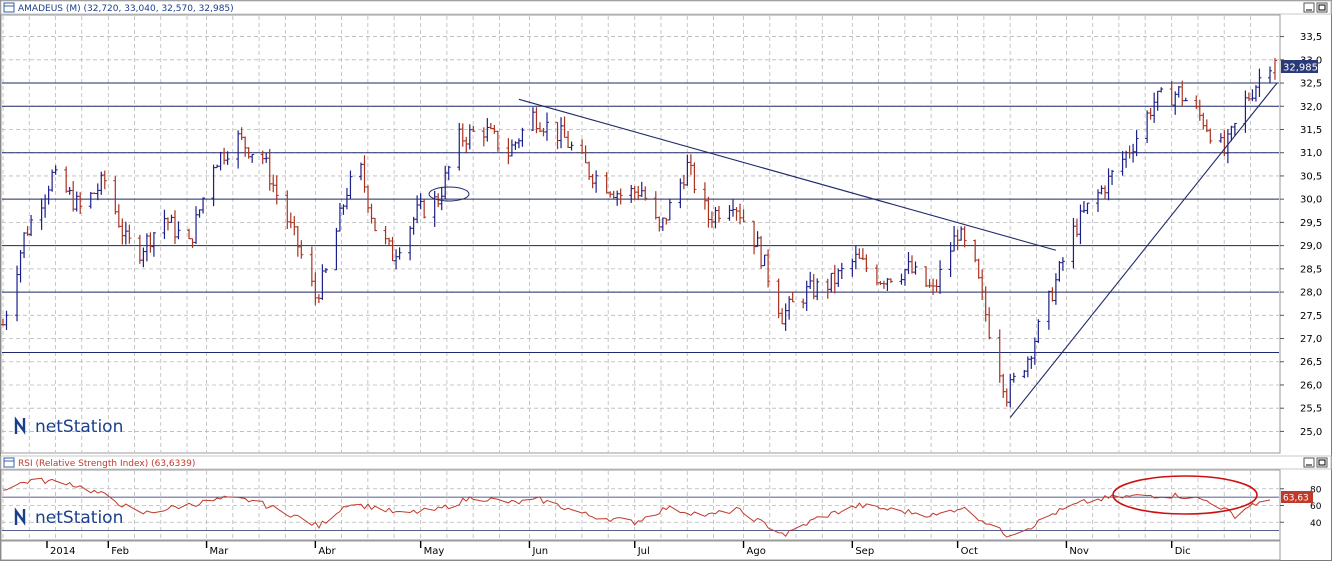  I want to click on rsi-title: RSI (Relative Strength Index) (63,6339), so click(106, 464).